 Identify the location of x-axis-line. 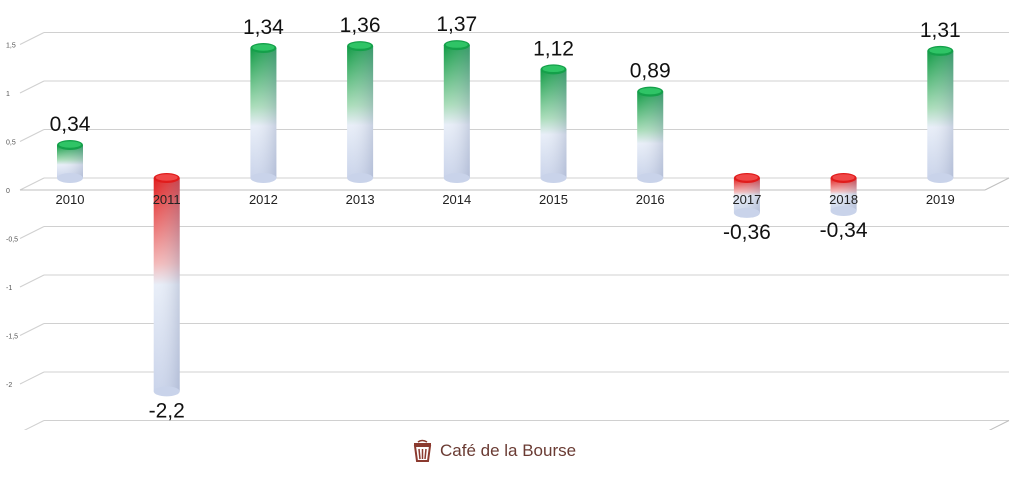
(997, 184).